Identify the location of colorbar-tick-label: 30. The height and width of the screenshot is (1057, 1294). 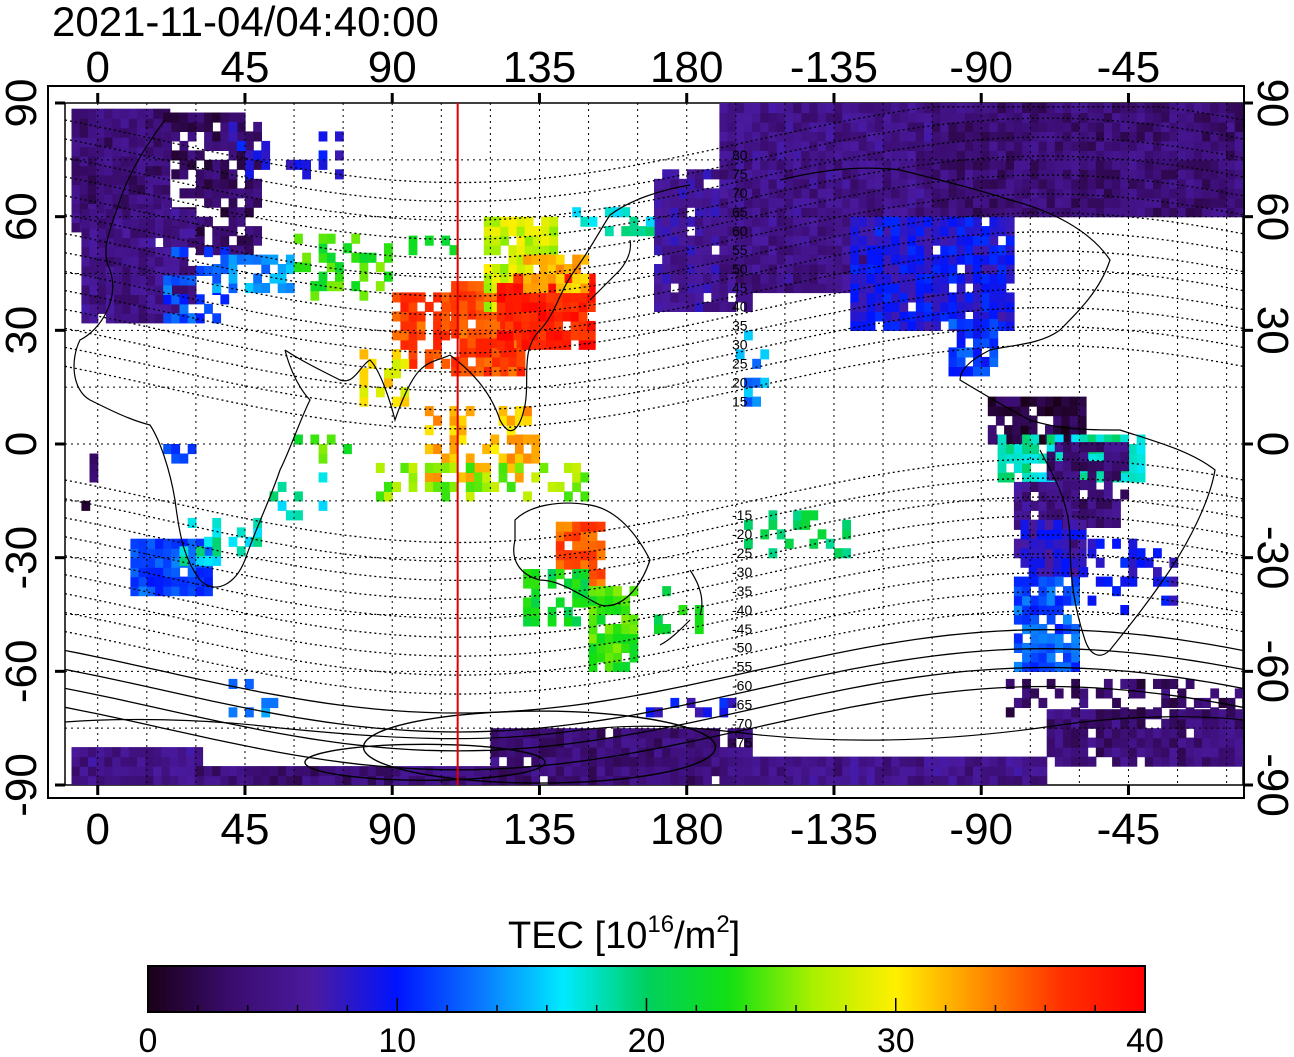
(896, 1039).